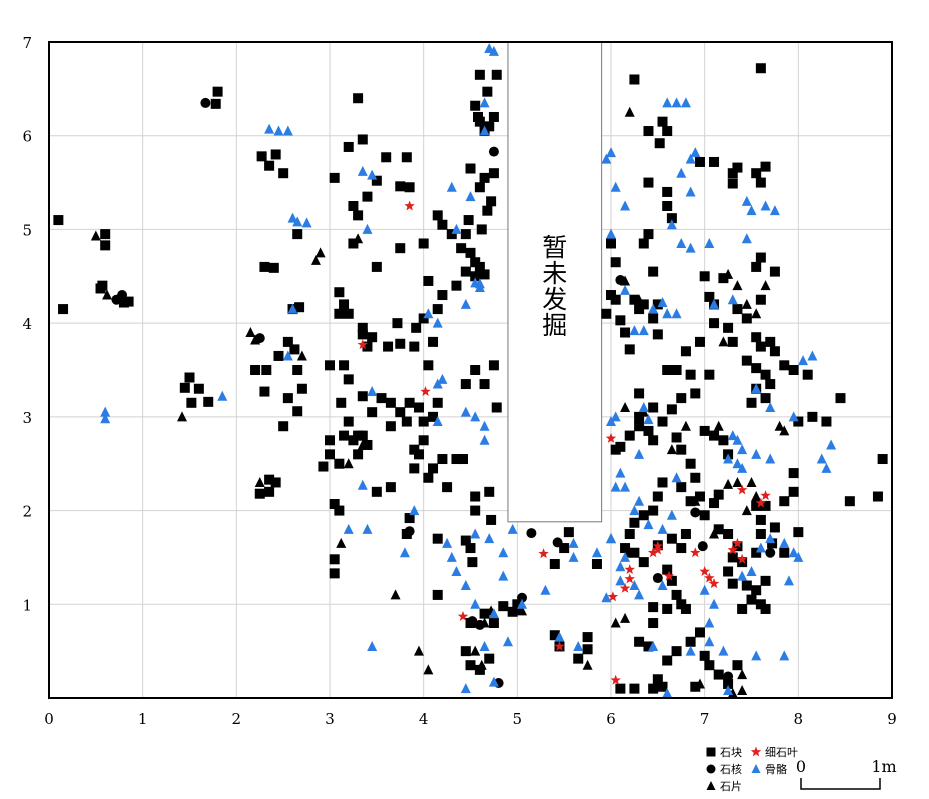 The width and height of the screenshot is (929, 799). What do you see at coordinates (49, 719) in the screenshot?
I see `x-tick-label: 0` at bounding box center [49, 719].